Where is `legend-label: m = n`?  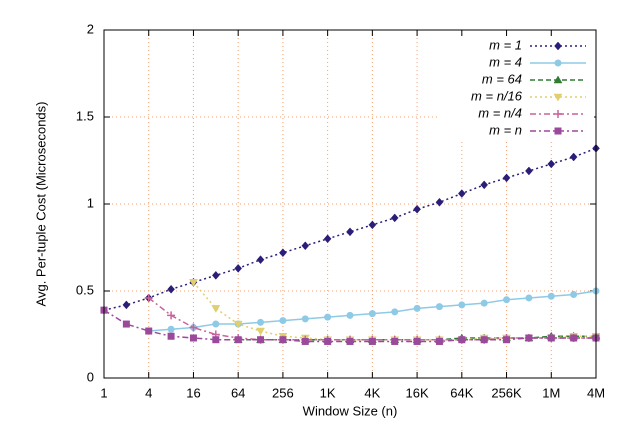 legend-label: m = n is located at coordinates (505, 129).